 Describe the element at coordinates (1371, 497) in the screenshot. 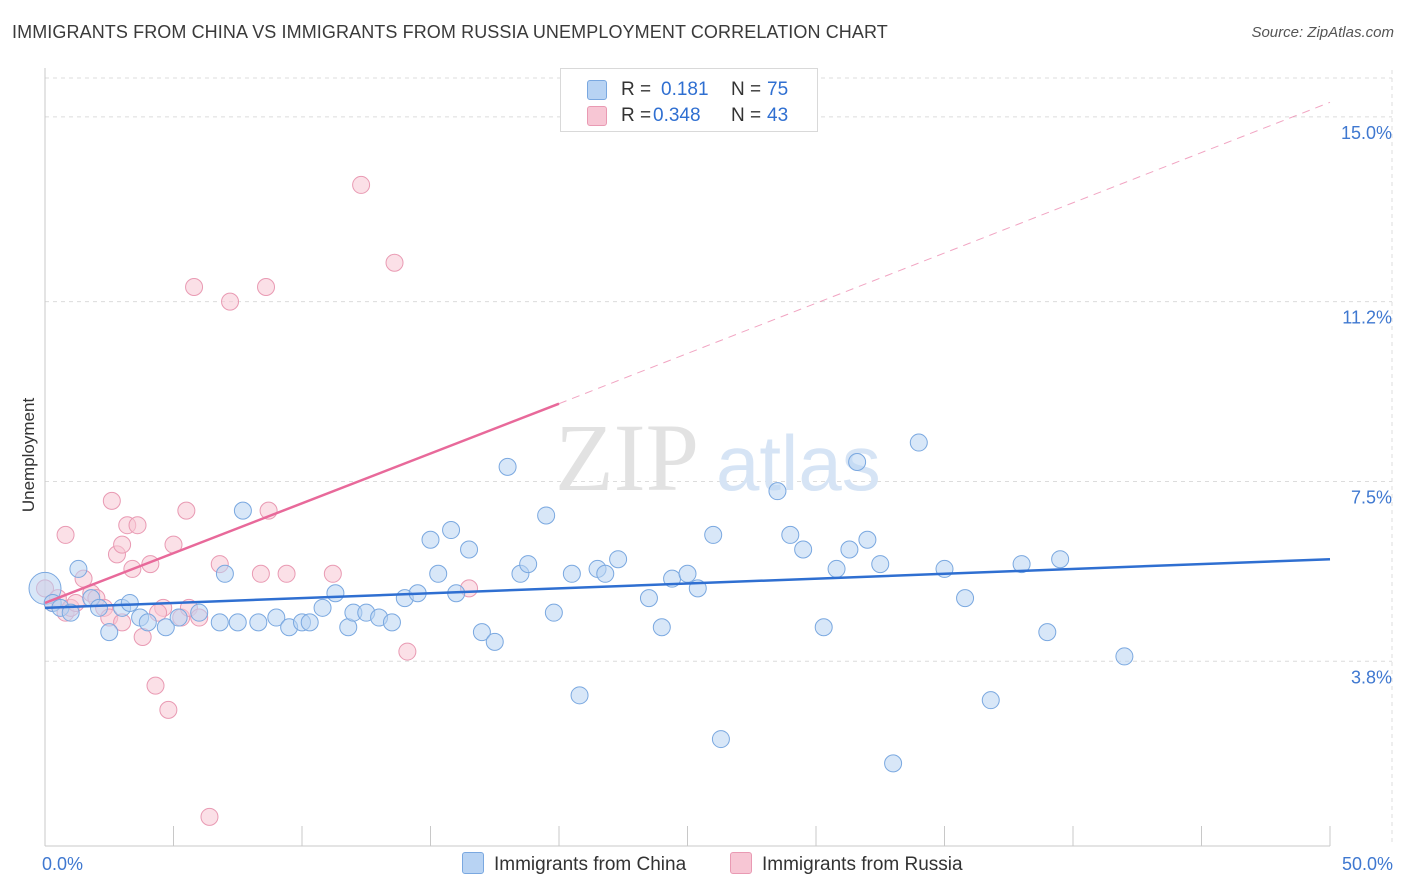

I see `y-tick-label: 7.5%` at that location.